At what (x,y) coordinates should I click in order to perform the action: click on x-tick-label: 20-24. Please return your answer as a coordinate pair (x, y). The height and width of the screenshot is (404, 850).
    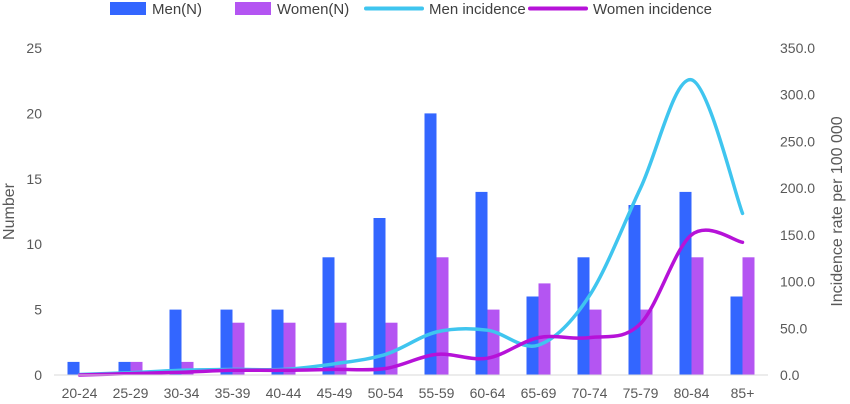
    Looking at the image, I should click on (80, 393).